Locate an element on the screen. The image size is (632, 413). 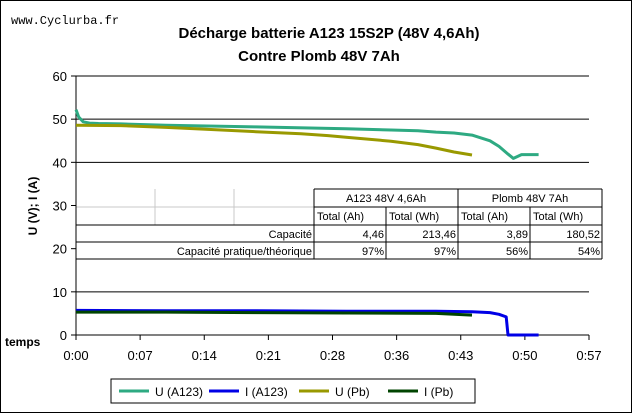
x-tick-label: 0:07 is located at coordinates (139, 355).